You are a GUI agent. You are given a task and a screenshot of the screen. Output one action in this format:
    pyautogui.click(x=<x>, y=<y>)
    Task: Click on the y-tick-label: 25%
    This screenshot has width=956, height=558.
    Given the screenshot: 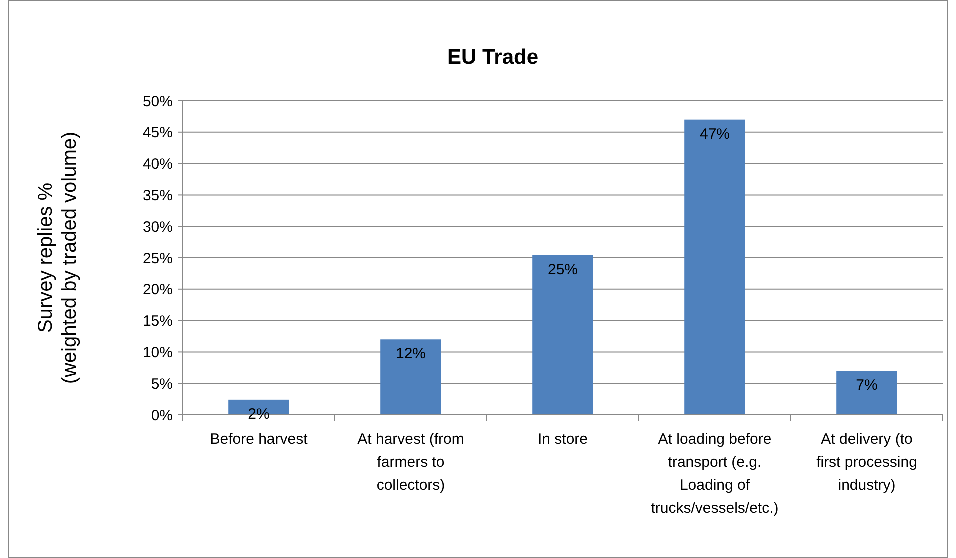 What is the action you would take?
    pyautogui.click(x=157, y=259)
    